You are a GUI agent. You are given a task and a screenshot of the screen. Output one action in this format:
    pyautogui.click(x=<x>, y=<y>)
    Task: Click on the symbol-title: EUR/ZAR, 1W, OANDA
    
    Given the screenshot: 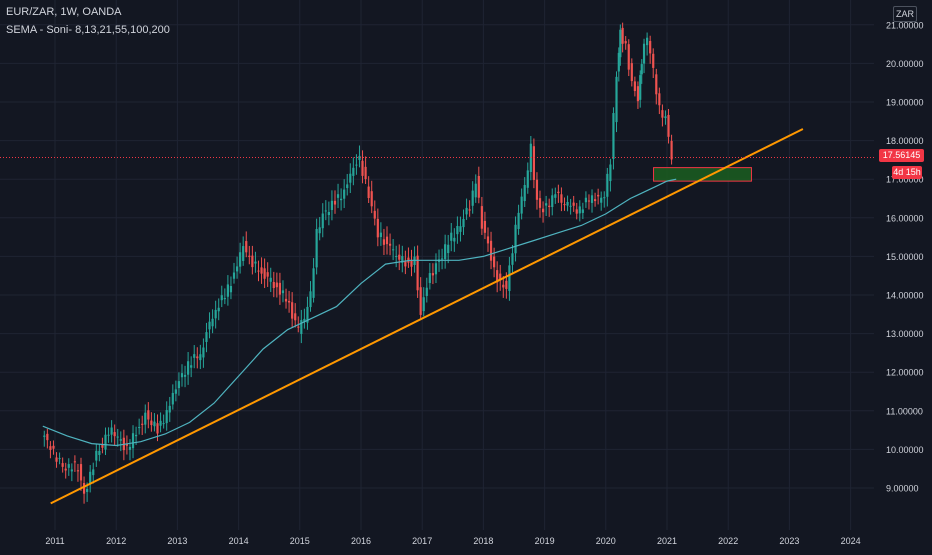 What is the action you would take?
    pyautogui.click(x=64, y=12)
    